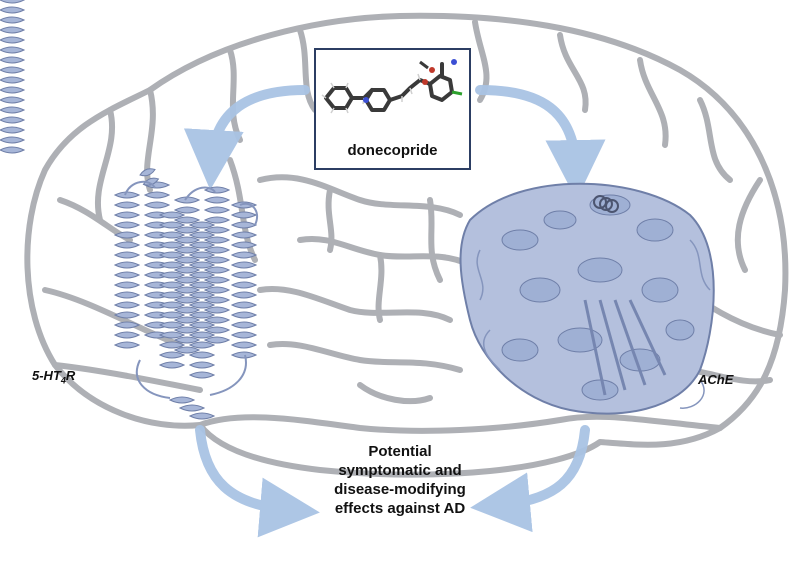  I want to click on arrow-to-5ht4r, so click(246, 137).